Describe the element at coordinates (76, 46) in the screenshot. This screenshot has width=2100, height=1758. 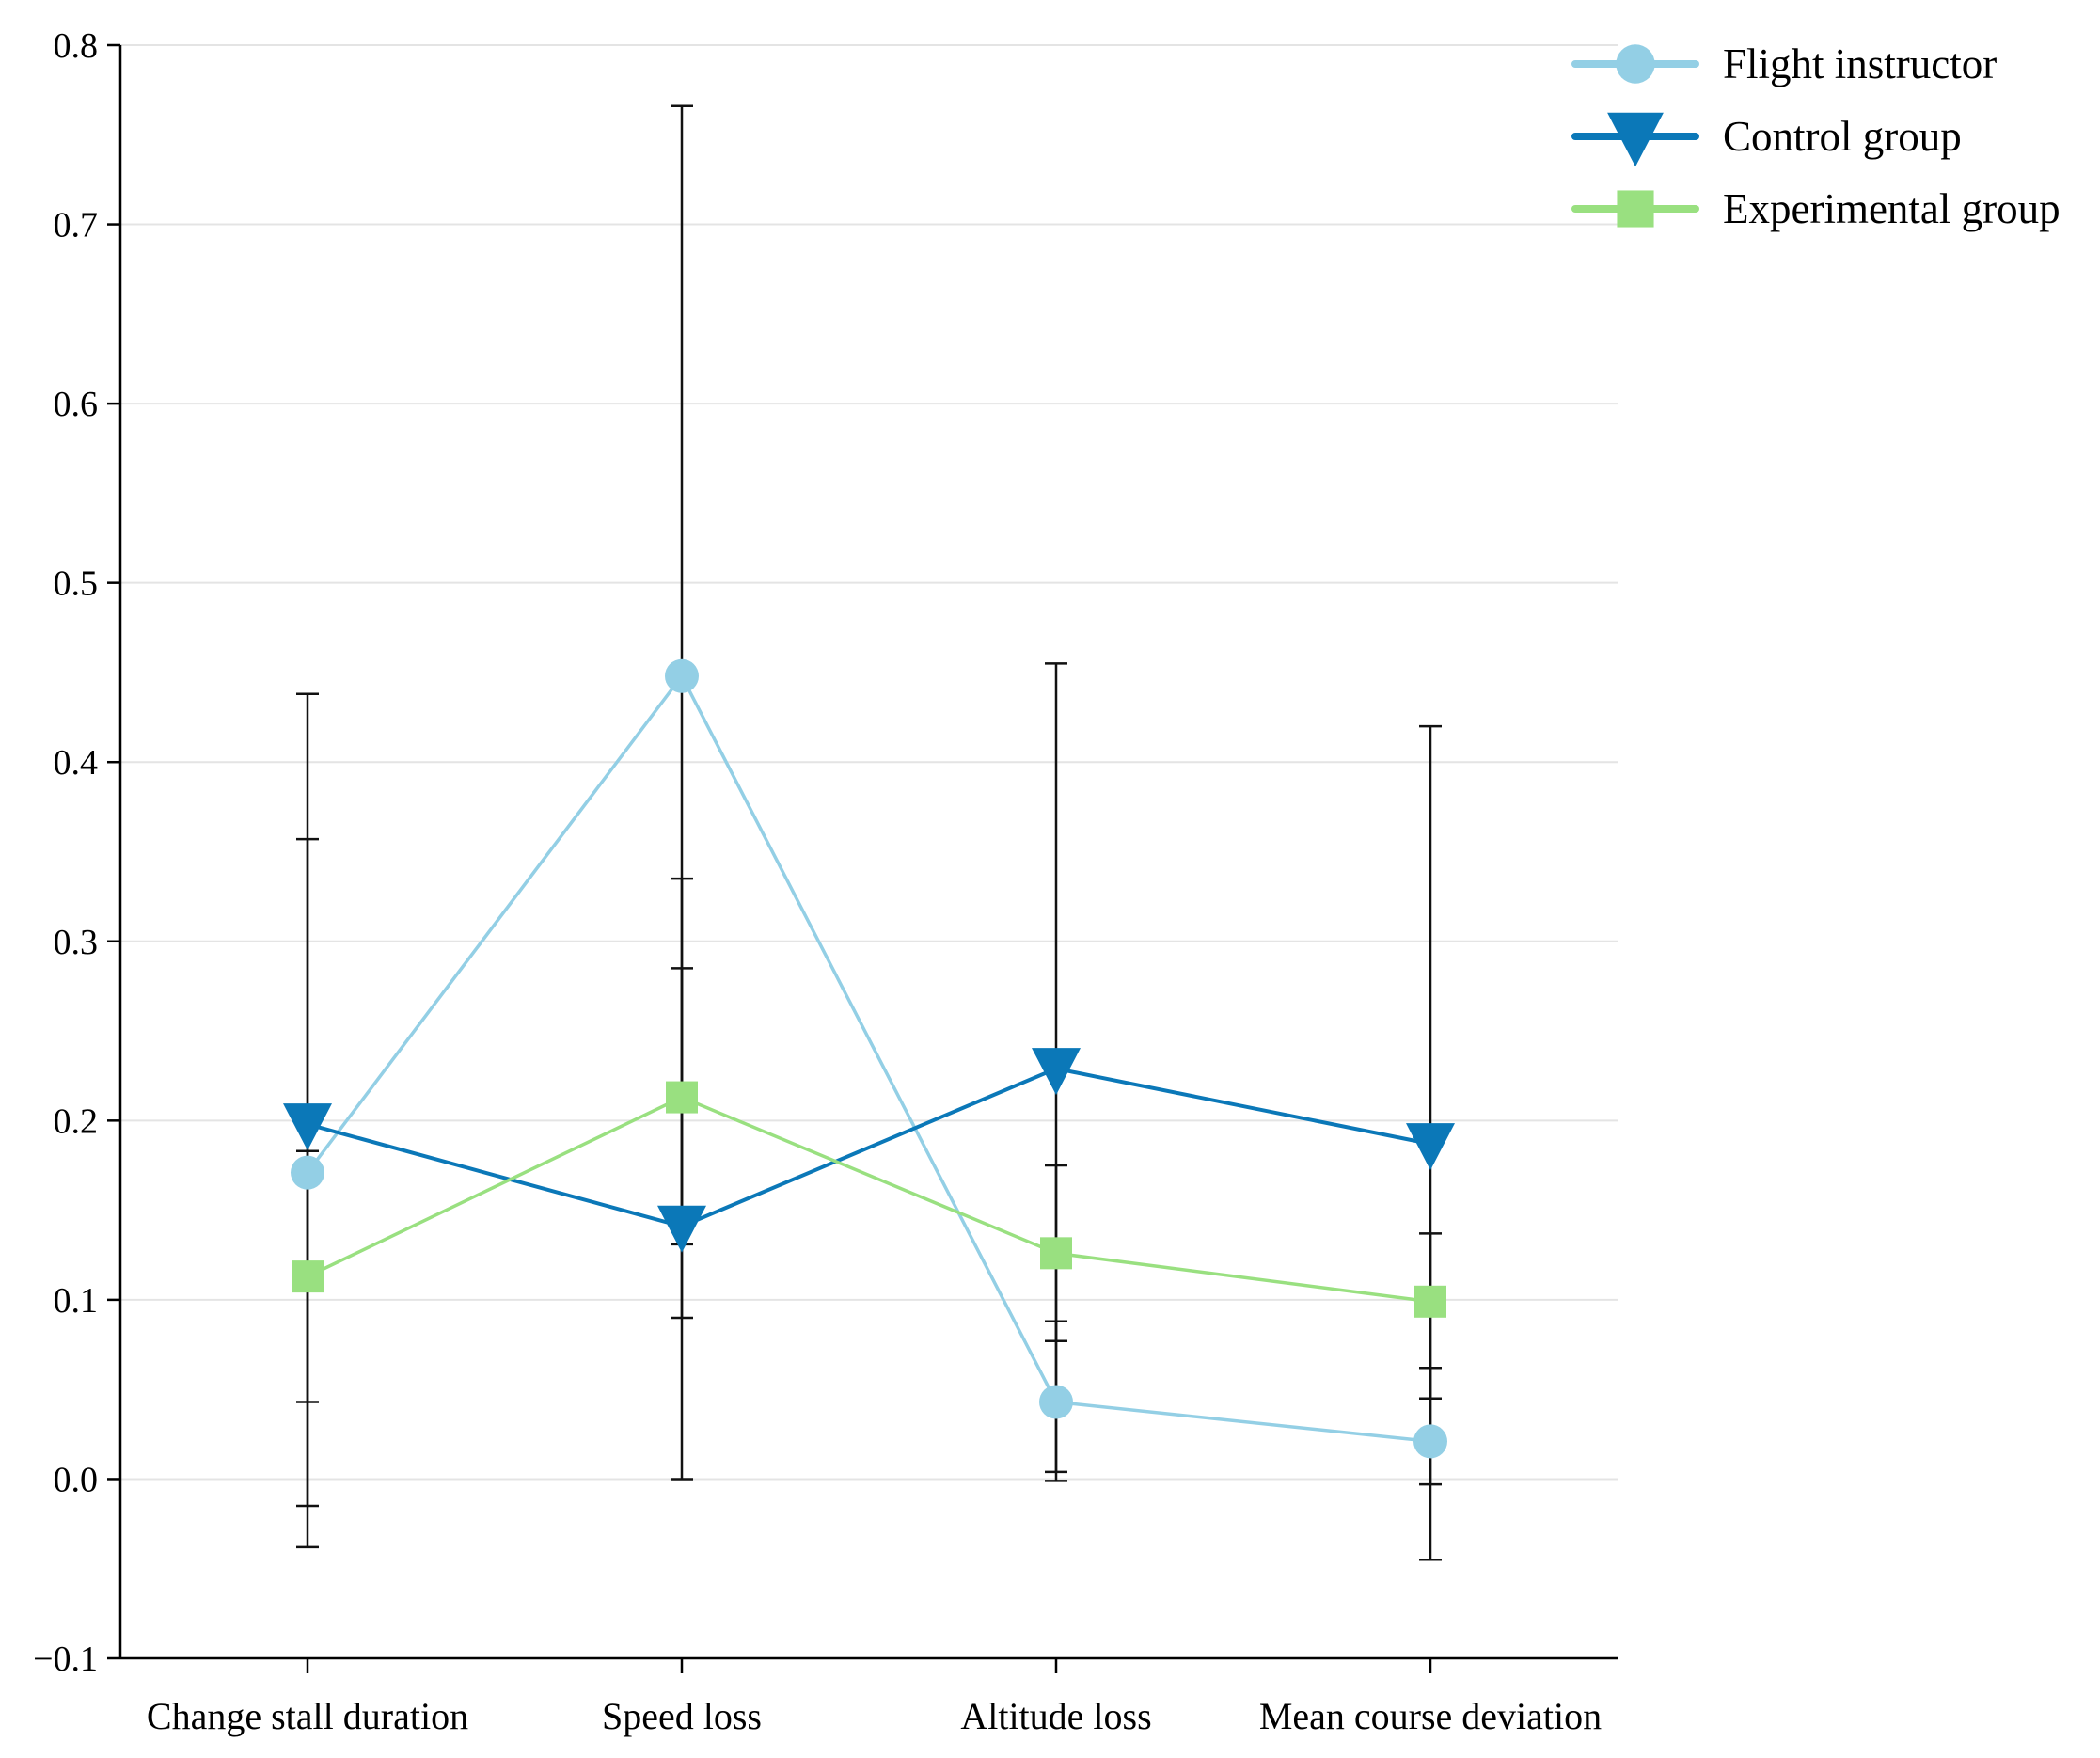
I see `y-tick-label-9: 0.8` at that location.